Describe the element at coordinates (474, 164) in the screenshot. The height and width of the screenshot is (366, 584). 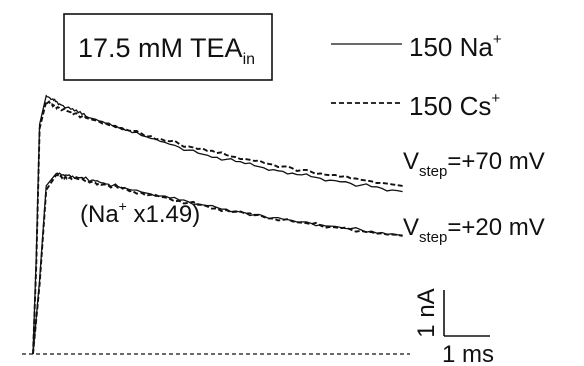
I see `trace-label-70: Vstep=+70 mV` at that location.